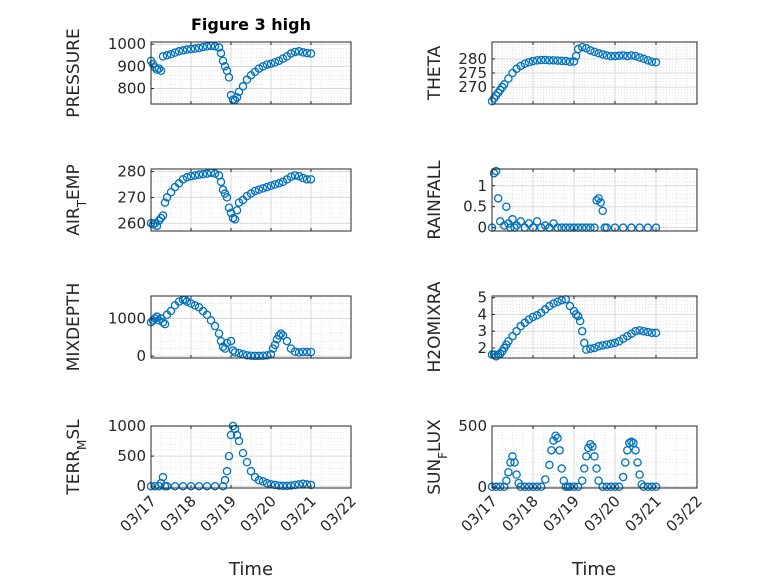  Describe the element at coordinates (208, 327) in the screenshot. I see `panel-mixdepth: 0 1000 MIXDEPTH` at that location.